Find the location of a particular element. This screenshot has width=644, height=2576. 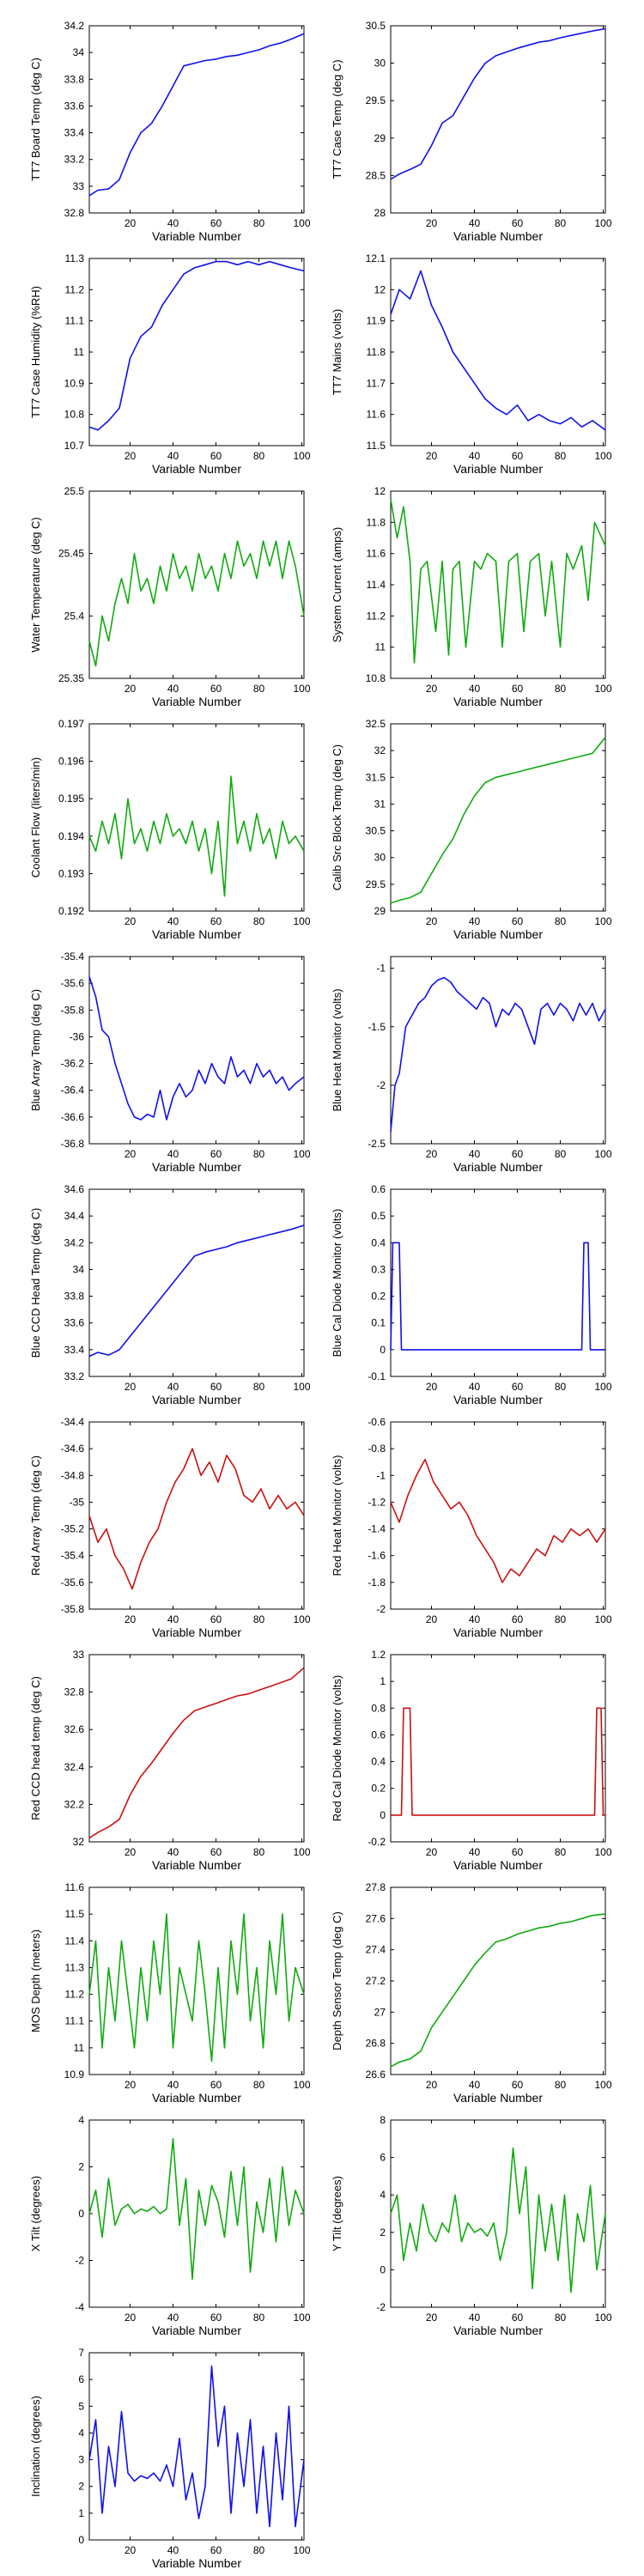

y-tick-label: 30.5 is located at coordinates (376, 26).